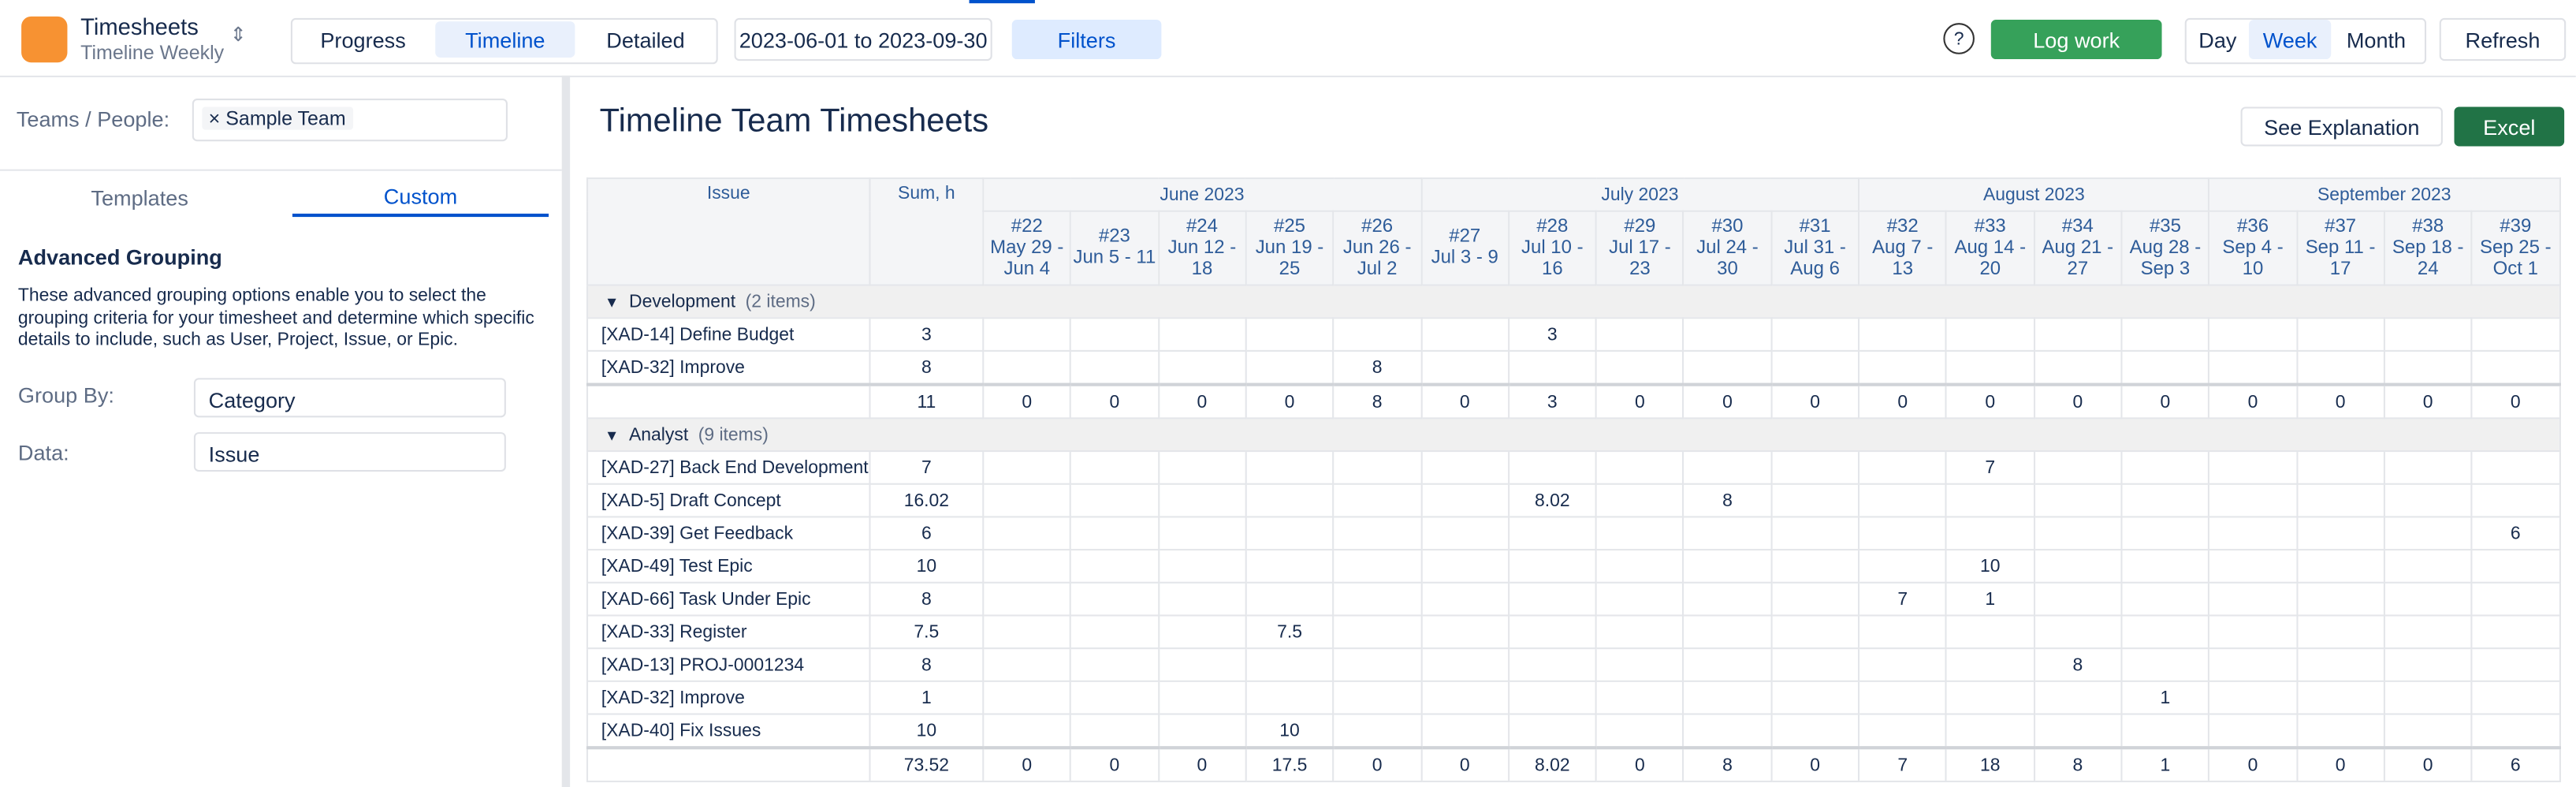 This screenshot has height=787, width=2576. I want to click on issue-row: [XAD-32] Improve 1 1, so click(1573, 697).